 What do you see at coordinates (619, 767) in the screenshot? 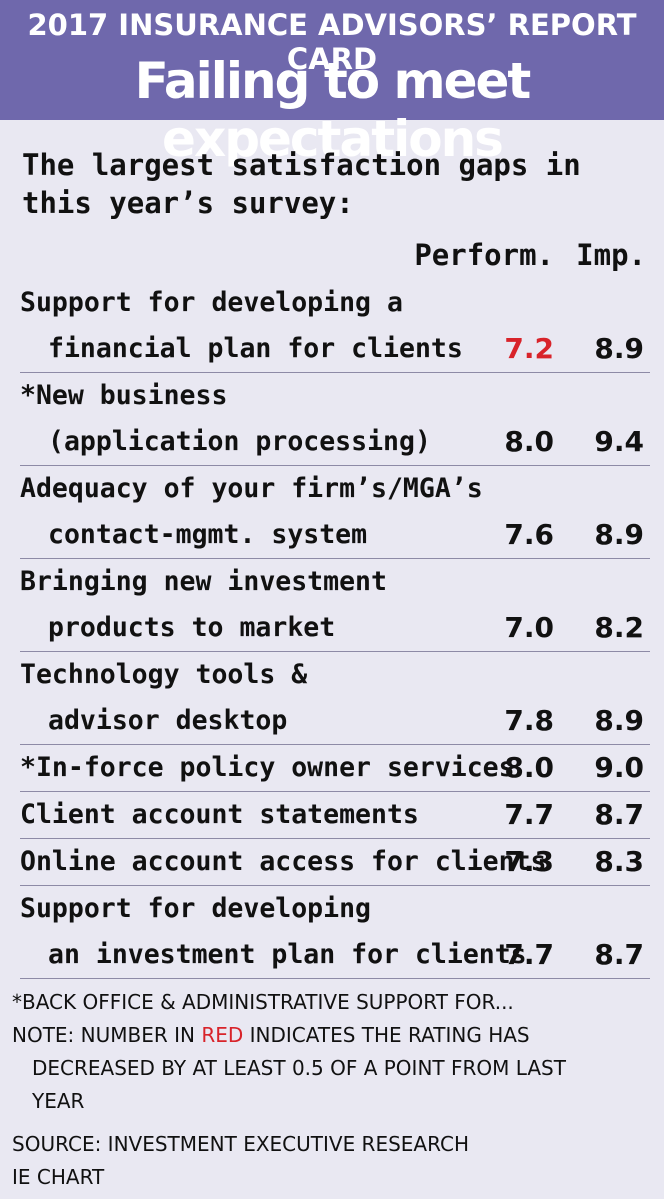
I see `importance-value: 9.0` at bounding box center [619, 767].